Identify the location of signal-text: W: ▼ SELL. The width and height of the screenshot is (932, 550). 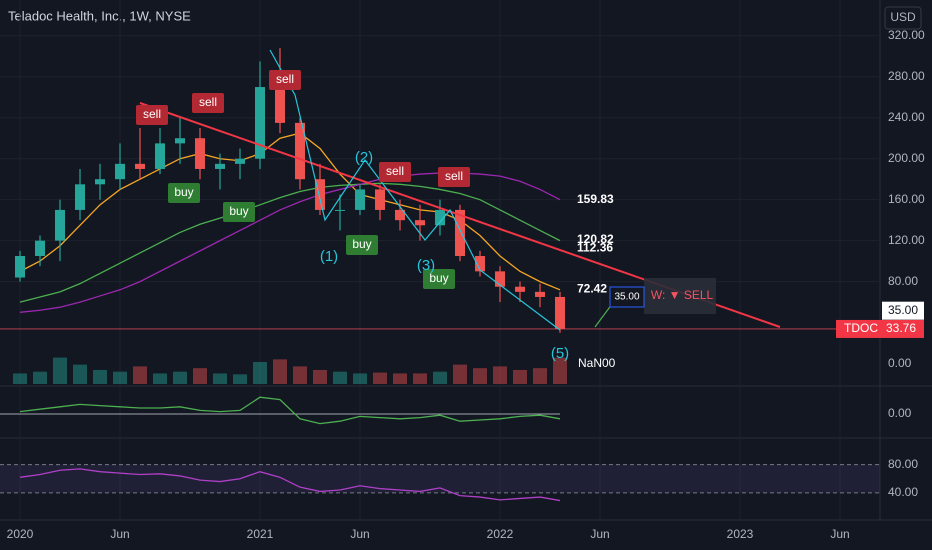
(682, 295).